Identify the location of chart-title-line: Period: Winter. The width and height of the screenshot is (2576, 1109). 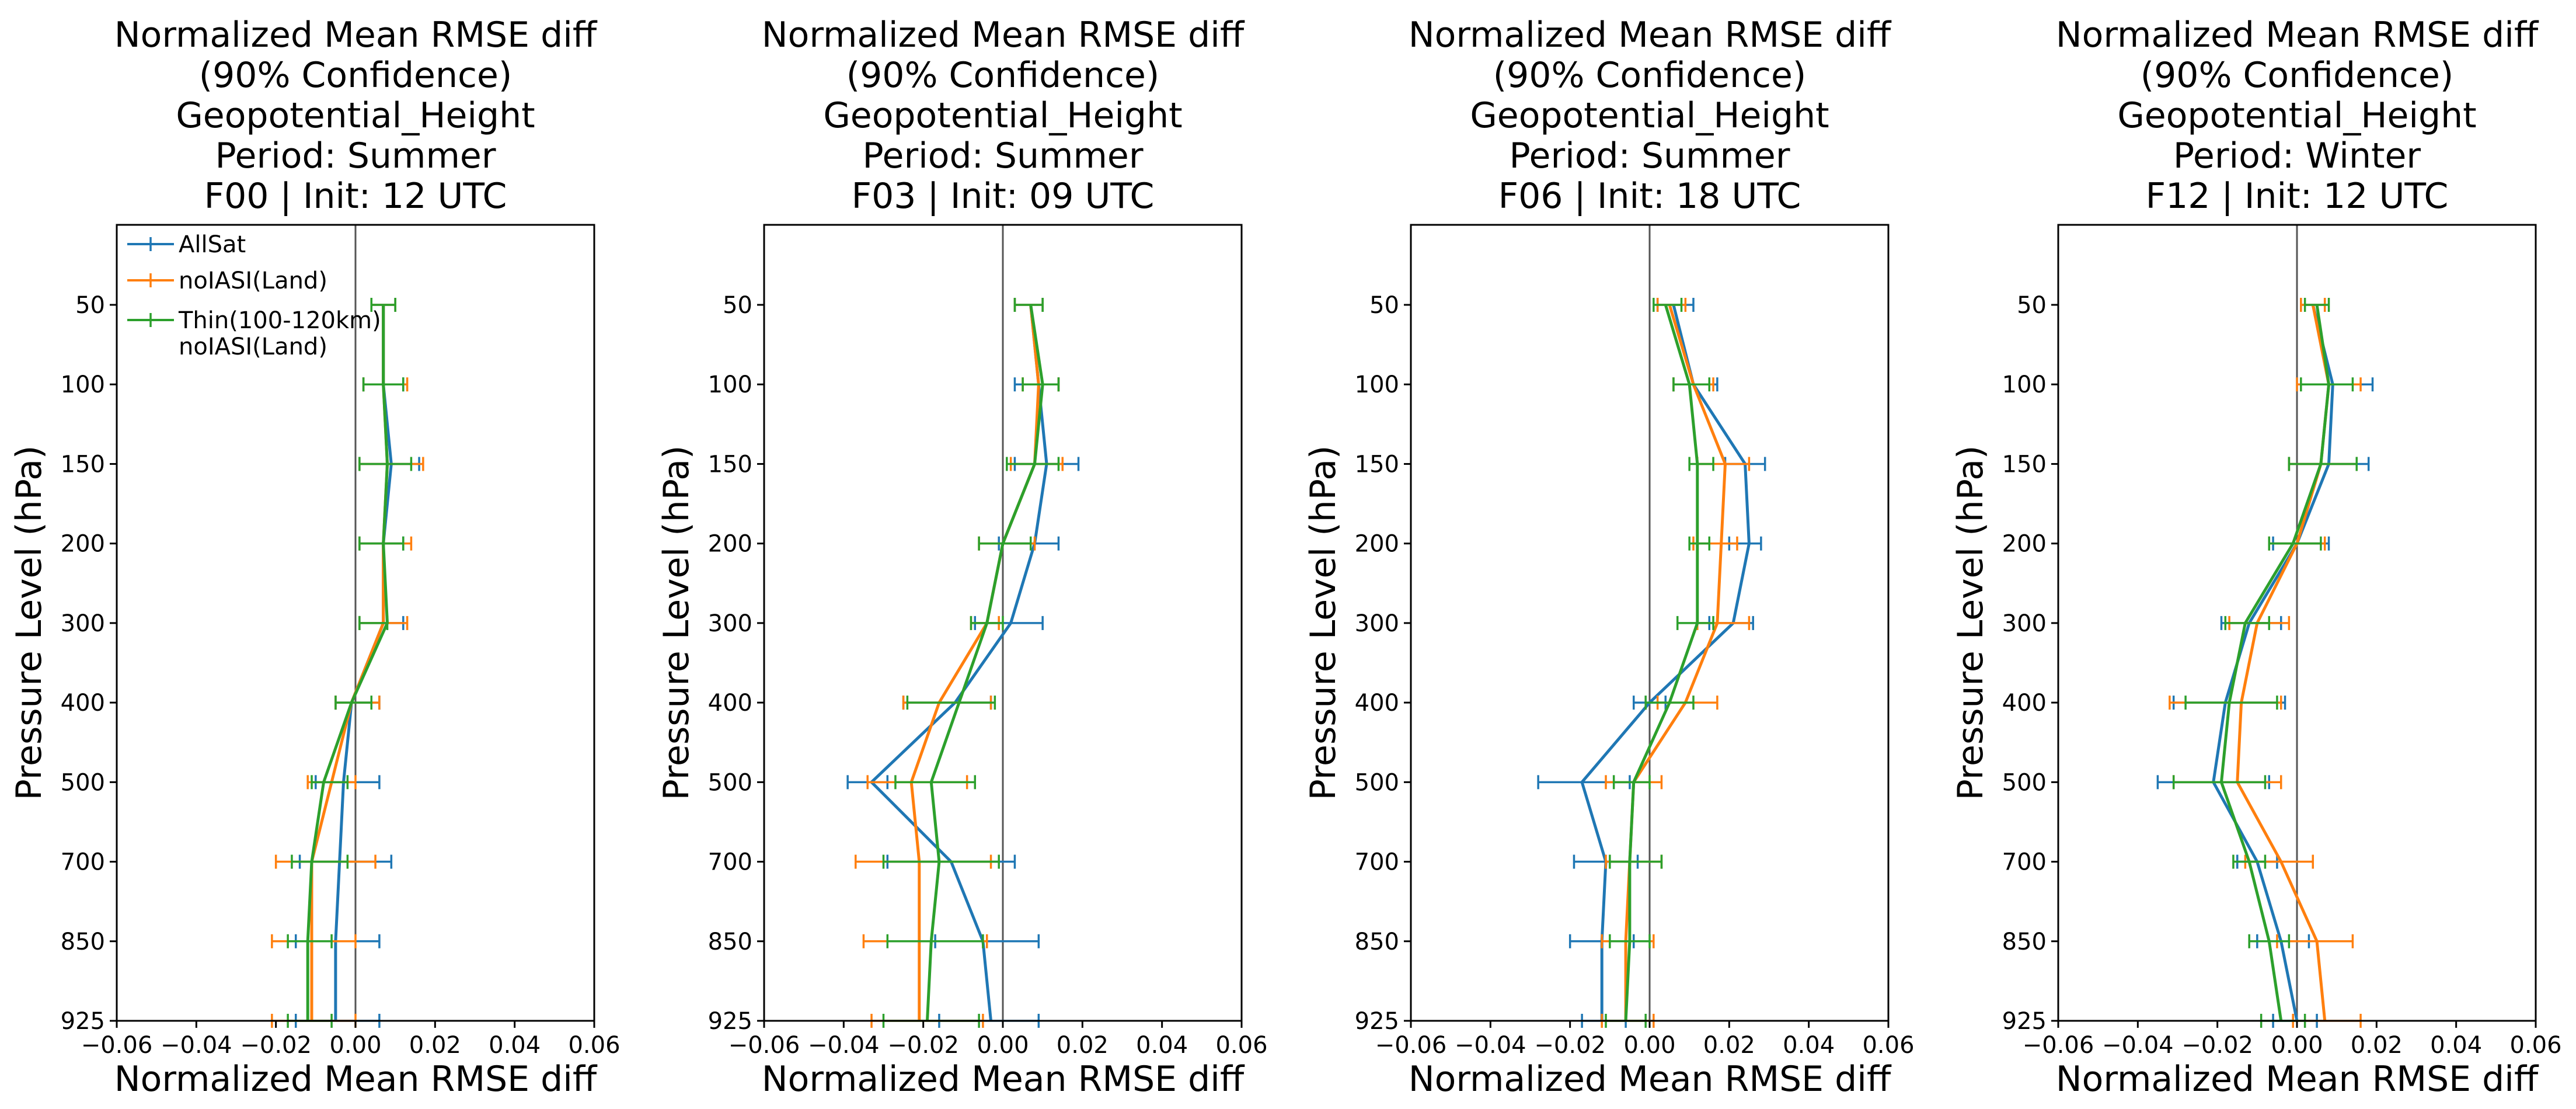
(2297, 155).